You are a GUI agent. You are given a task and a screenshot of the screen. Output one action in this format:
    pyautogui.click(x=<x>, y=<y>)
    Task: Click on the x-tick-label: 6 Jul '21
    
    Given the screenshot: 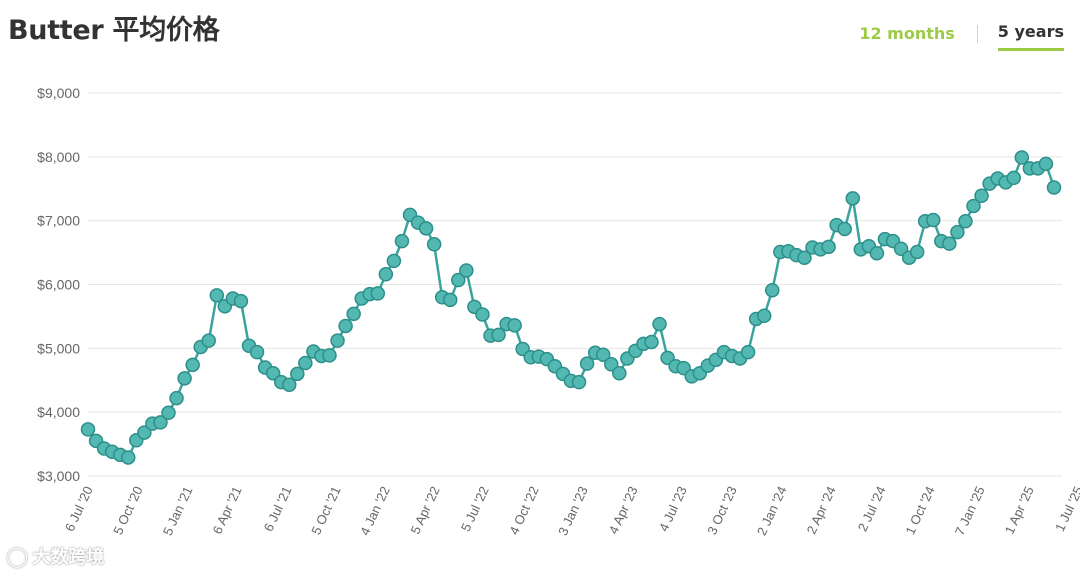 What is the action you would take?
    pyautogui.click(x=278, y=509)
    